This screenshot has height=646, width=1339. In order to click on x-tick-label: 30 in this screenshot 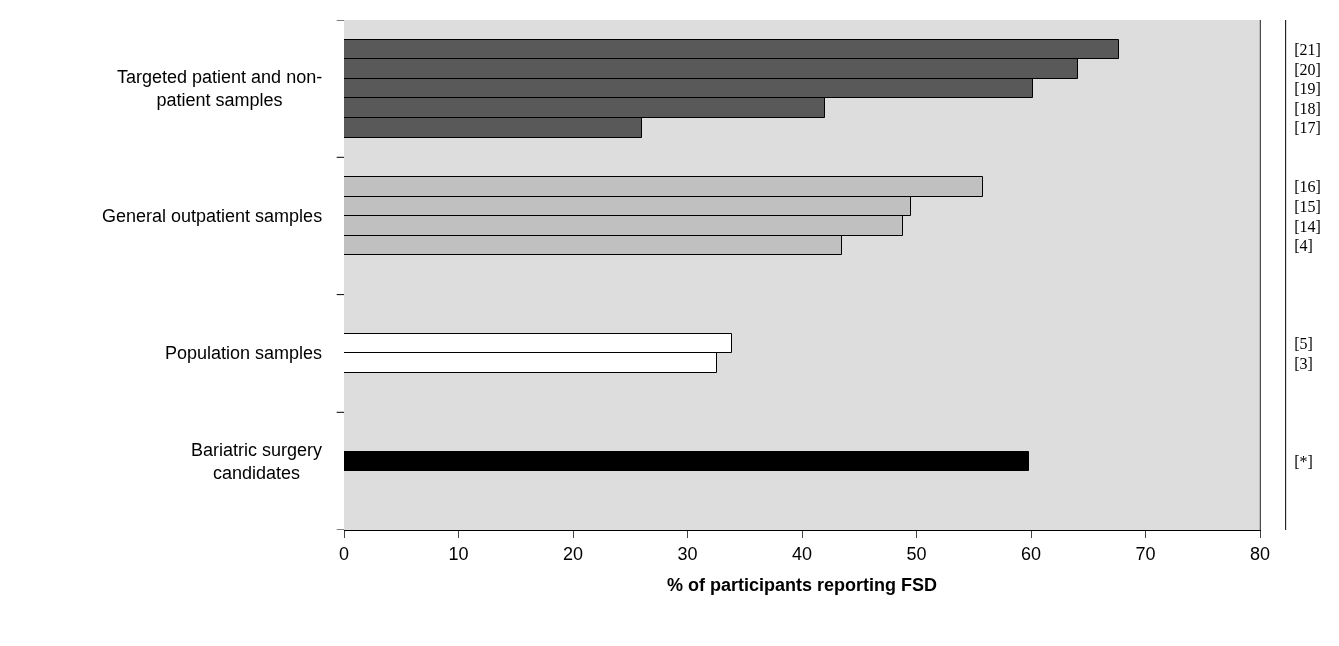, I will do `click(687, 553)`.